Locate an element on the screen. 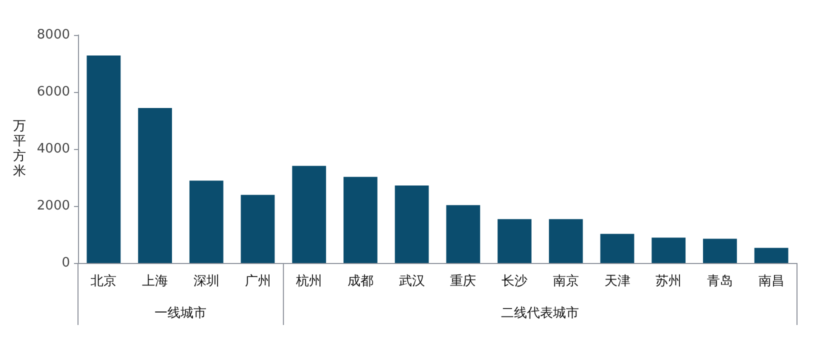 This screenshot has height=338, width=829. text: 一线城市 is located at coordinates (180, 313).